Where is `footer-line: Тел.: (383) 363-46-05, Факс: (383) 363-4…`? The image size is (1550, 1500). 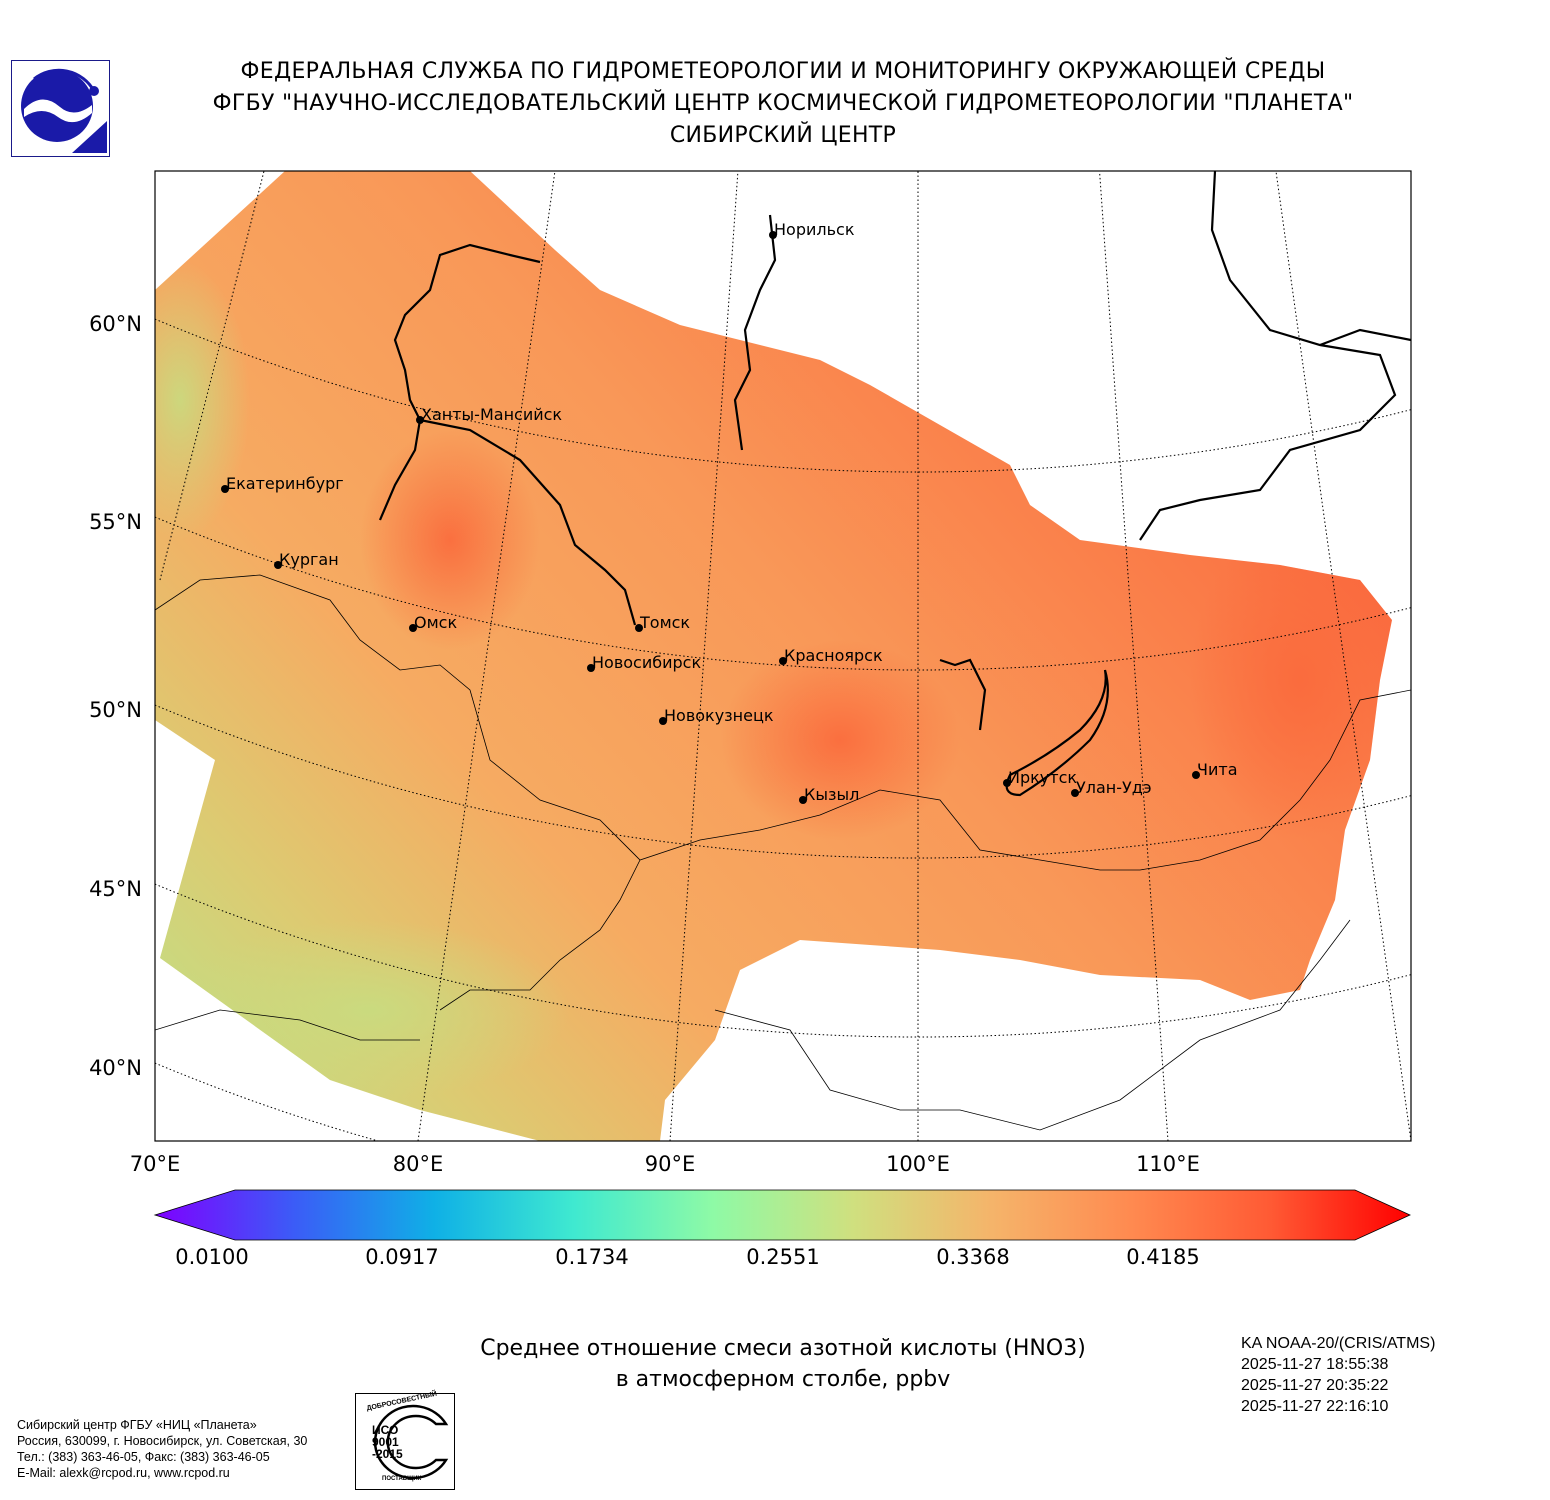 footer-line: Тел.: (383) 363-46-05, Факс: (383) 363-4… is located at coordinates (143, 1457).